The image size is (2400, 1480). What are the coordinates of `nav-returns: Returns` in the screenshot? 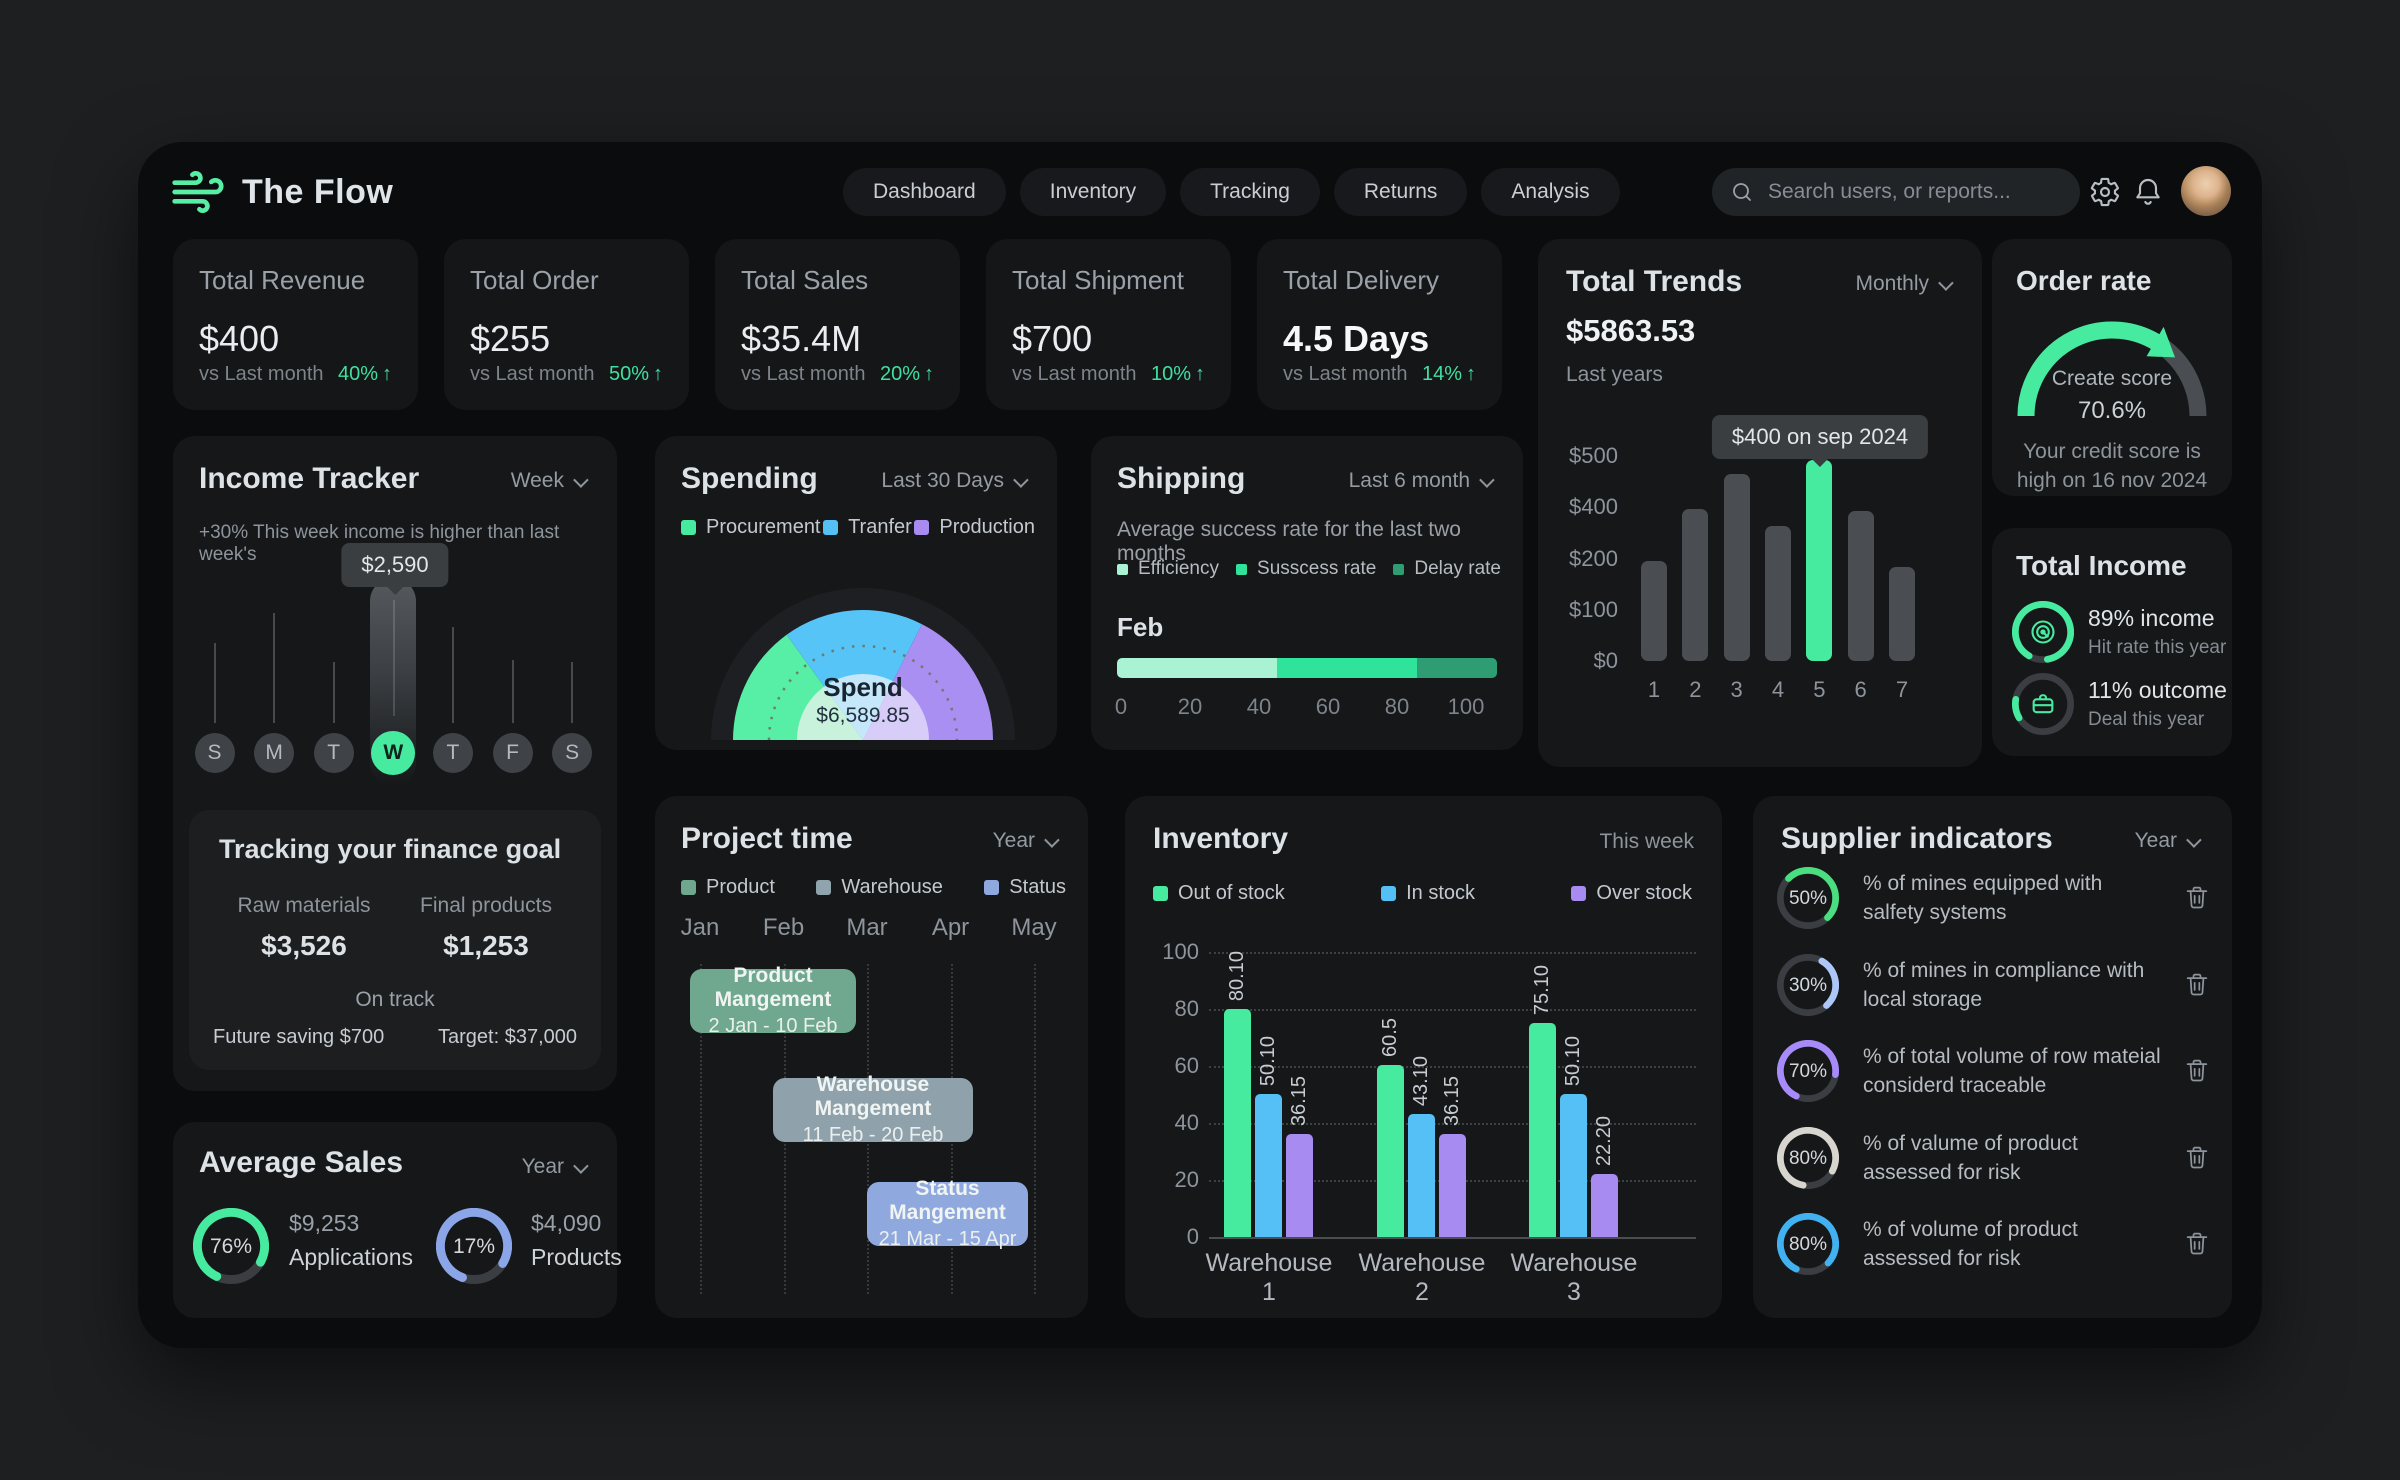 It's located at (1400, 192).